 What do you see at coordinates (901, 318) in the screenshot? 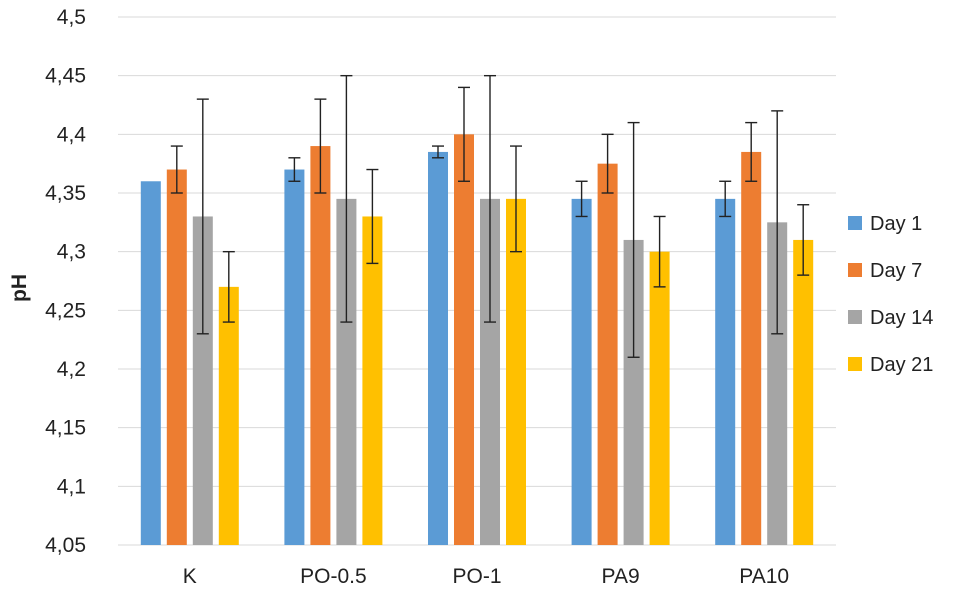
I see `legend-label: Day 14` at bounding box center [901, 318].